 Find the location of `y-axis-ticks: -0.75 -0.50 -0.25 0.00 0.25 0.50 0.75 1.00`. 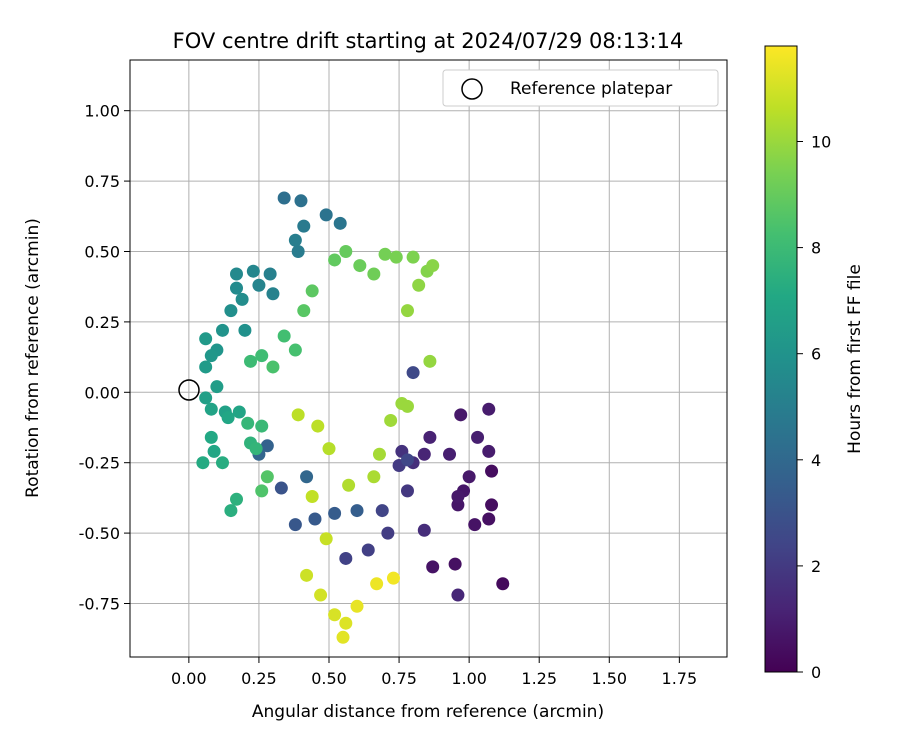

y-axis-ticks: -0.75 -0.50 -0.25 0.00 0.25 0.50 0.75 1.00 is located at coordinates (104, 357).